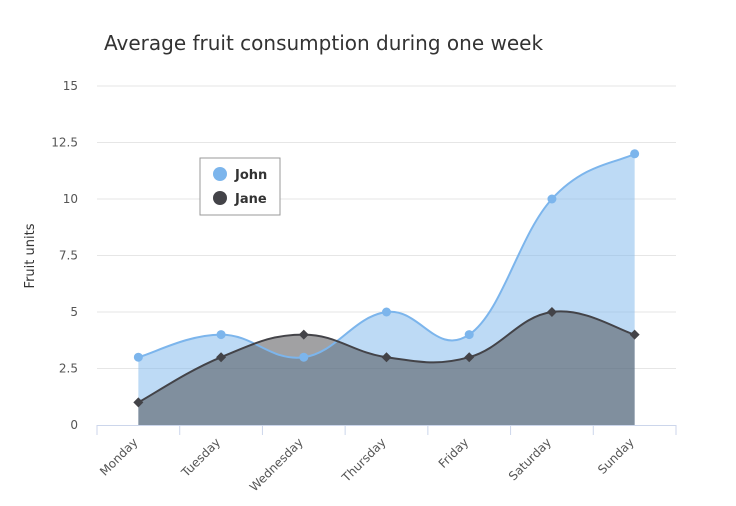 Image resolution: width=736 pixels, height=506 pixels. I want to click on y-tick-label: 5, so click(74, 312).